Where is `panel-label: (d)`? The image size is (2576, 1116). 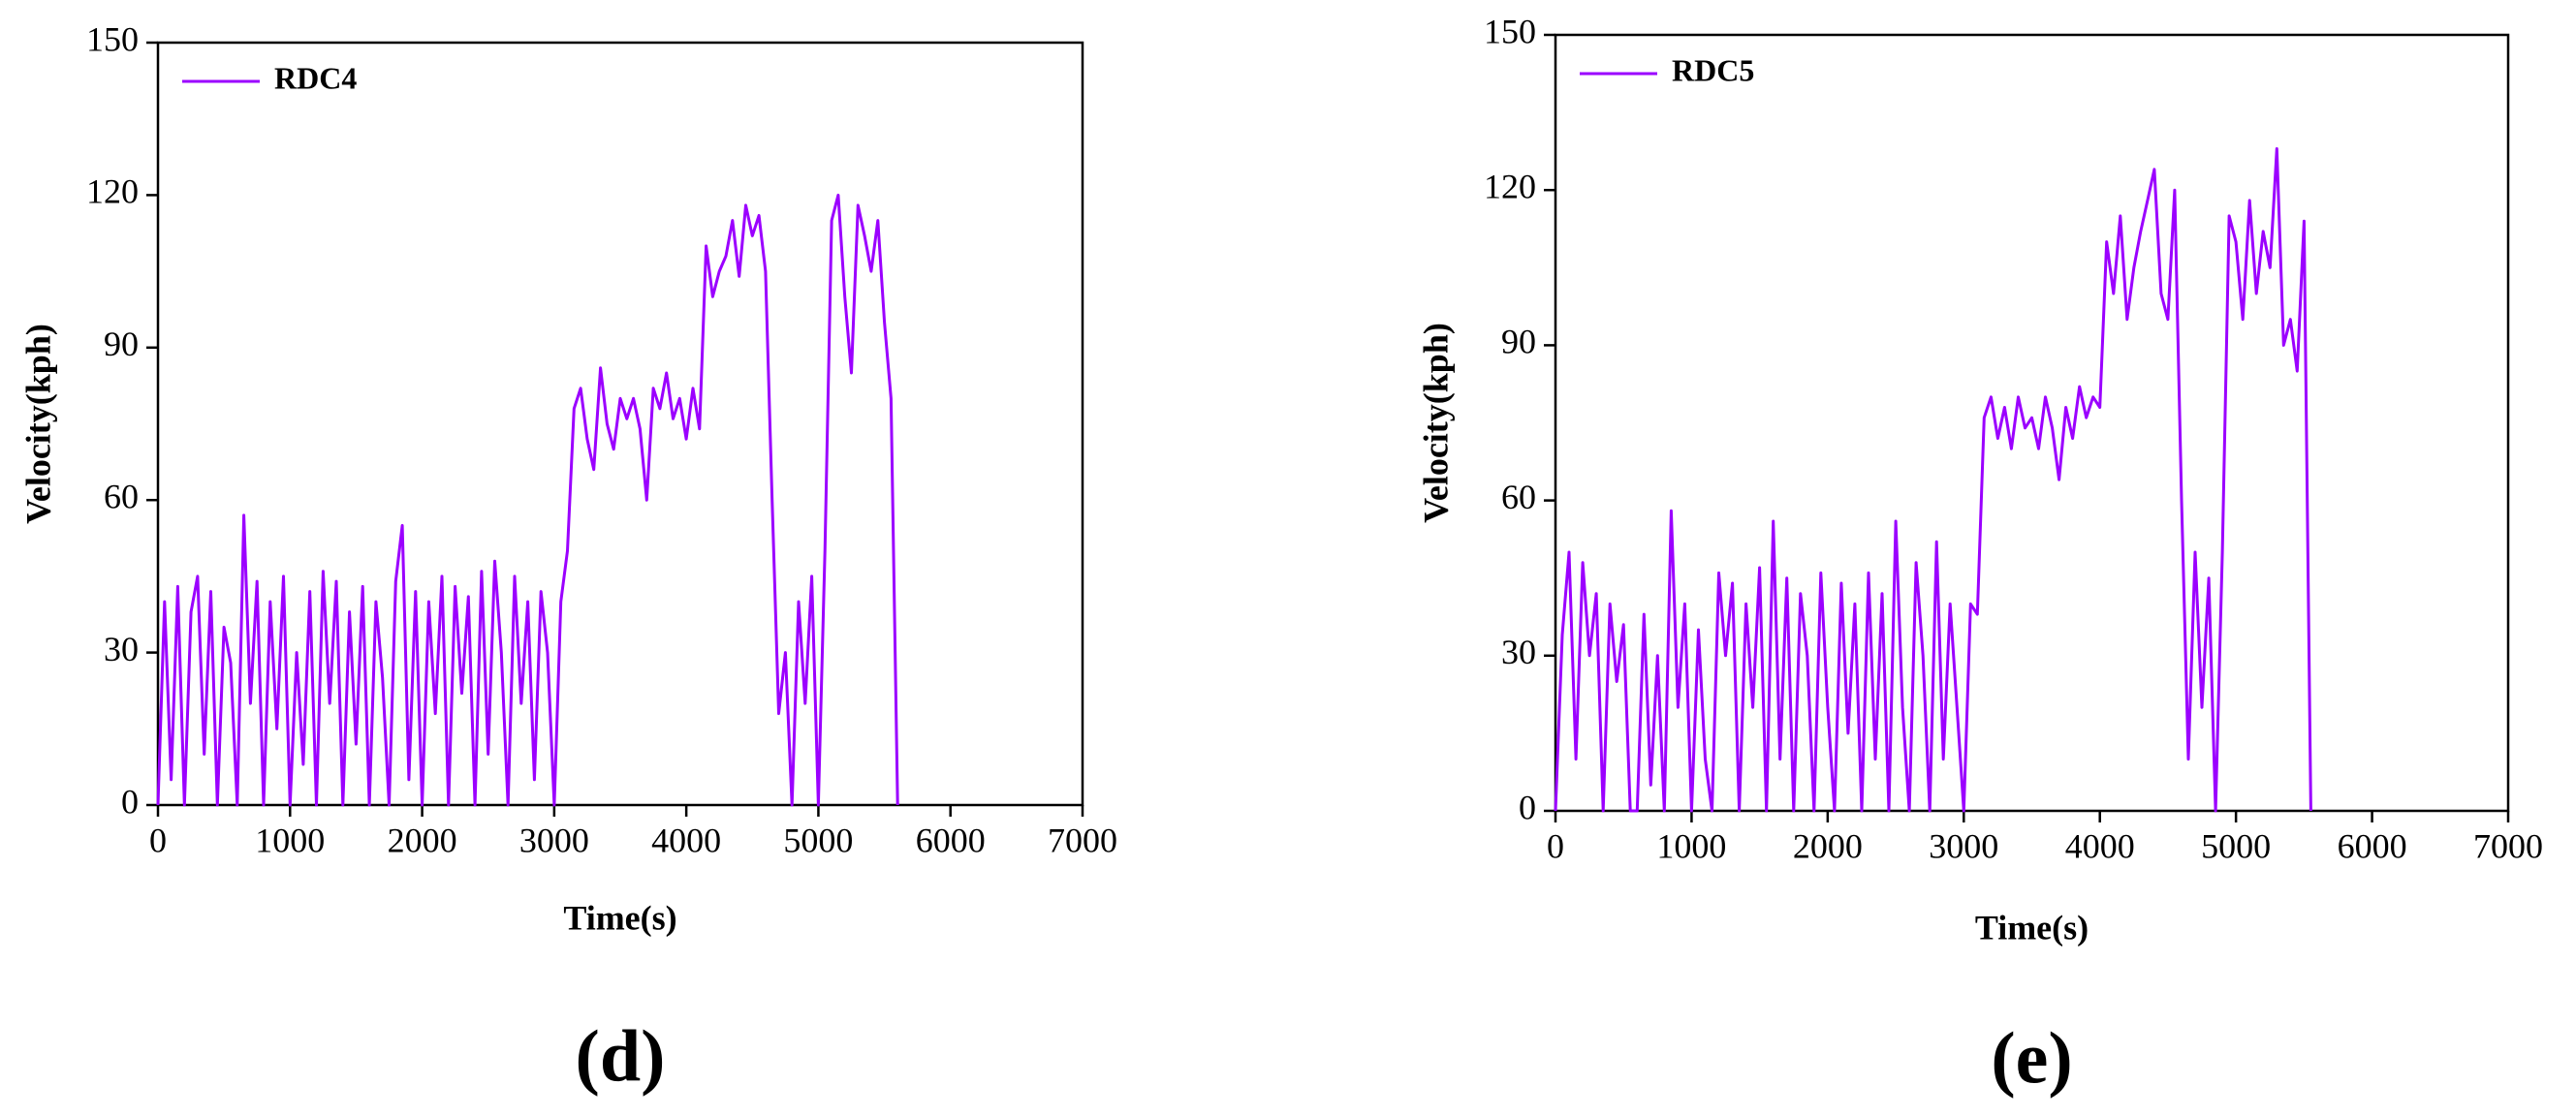 panel-label: (d) is located at coordinates (621, 1056).